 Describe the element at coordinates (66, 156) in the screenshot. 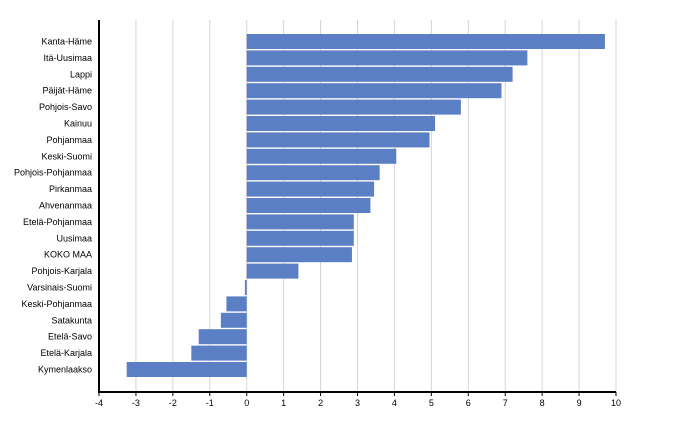

I see `category-label: Keski-Suomi` at that location.